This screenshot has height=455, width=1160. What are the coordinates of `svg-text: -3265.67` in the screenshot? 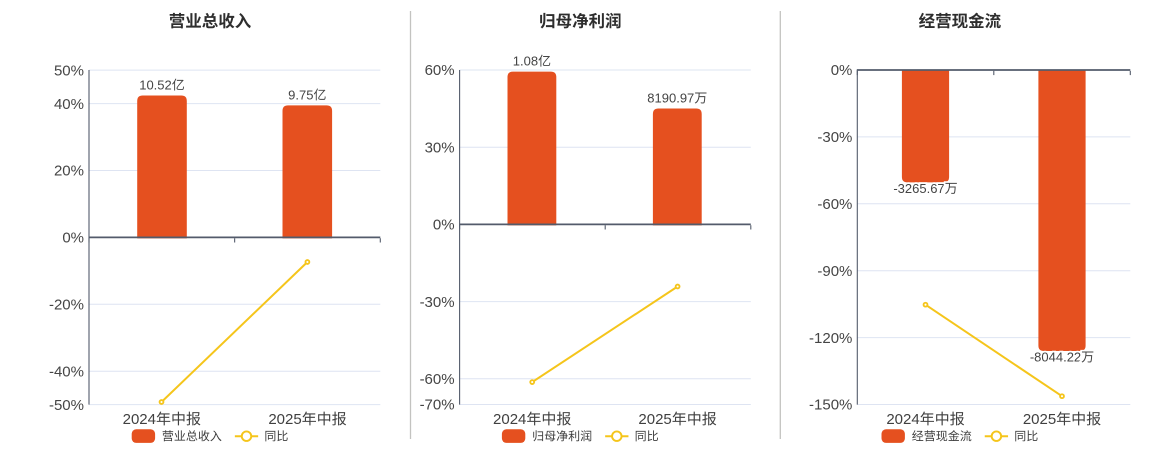 It's located at (918, 188).